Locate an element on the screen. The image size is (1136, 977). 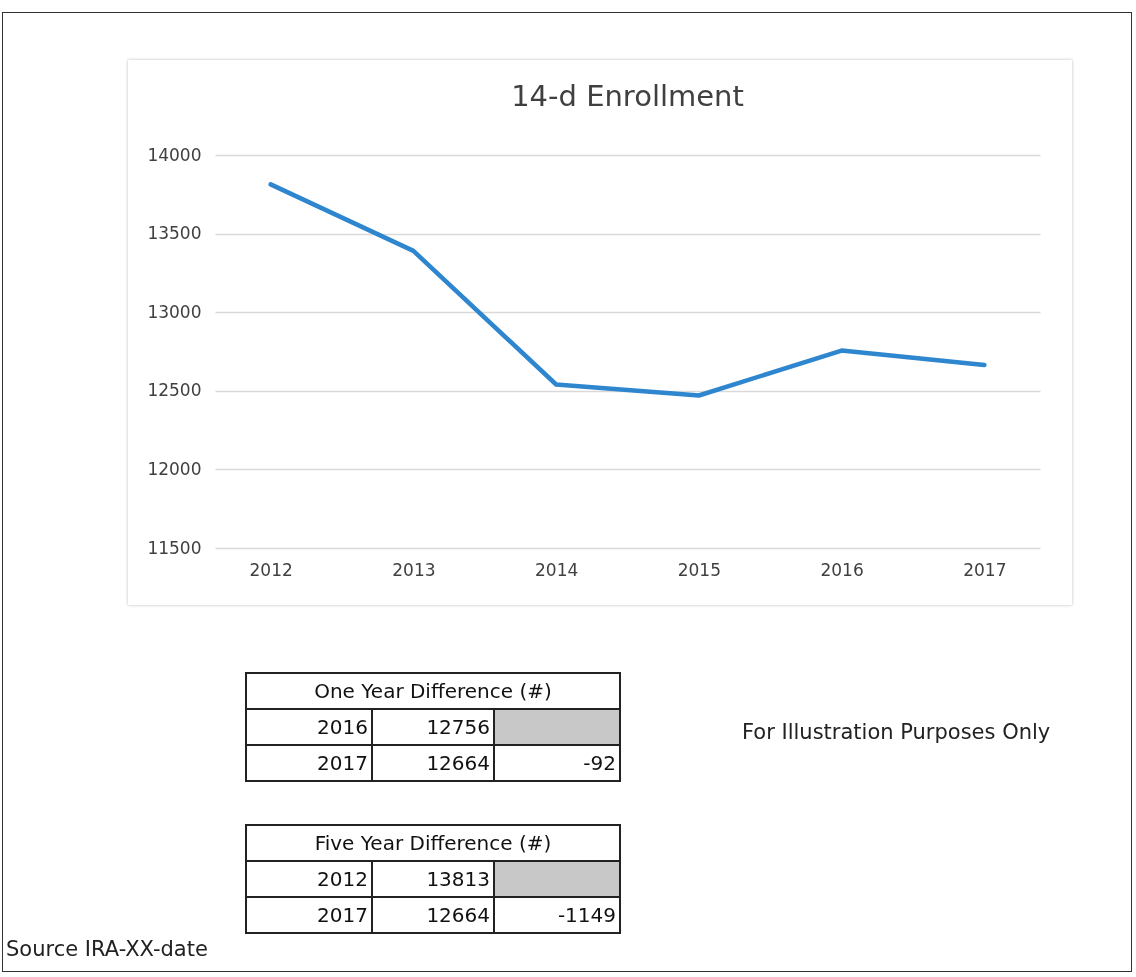
x-tick-label: 2013 is located at coordinates (414, 569).